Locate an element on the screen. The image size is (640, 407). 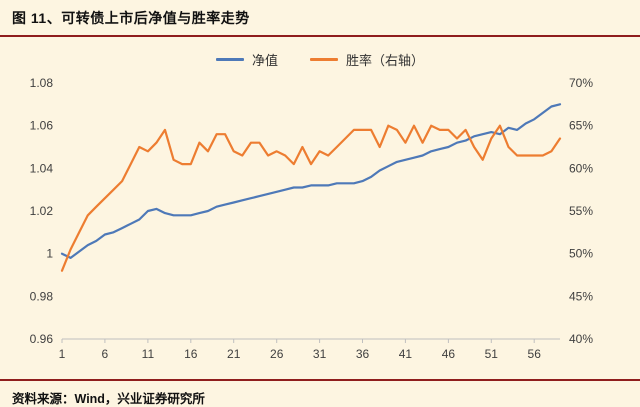
svg-text: 51 is located at coordinates (492, 354).